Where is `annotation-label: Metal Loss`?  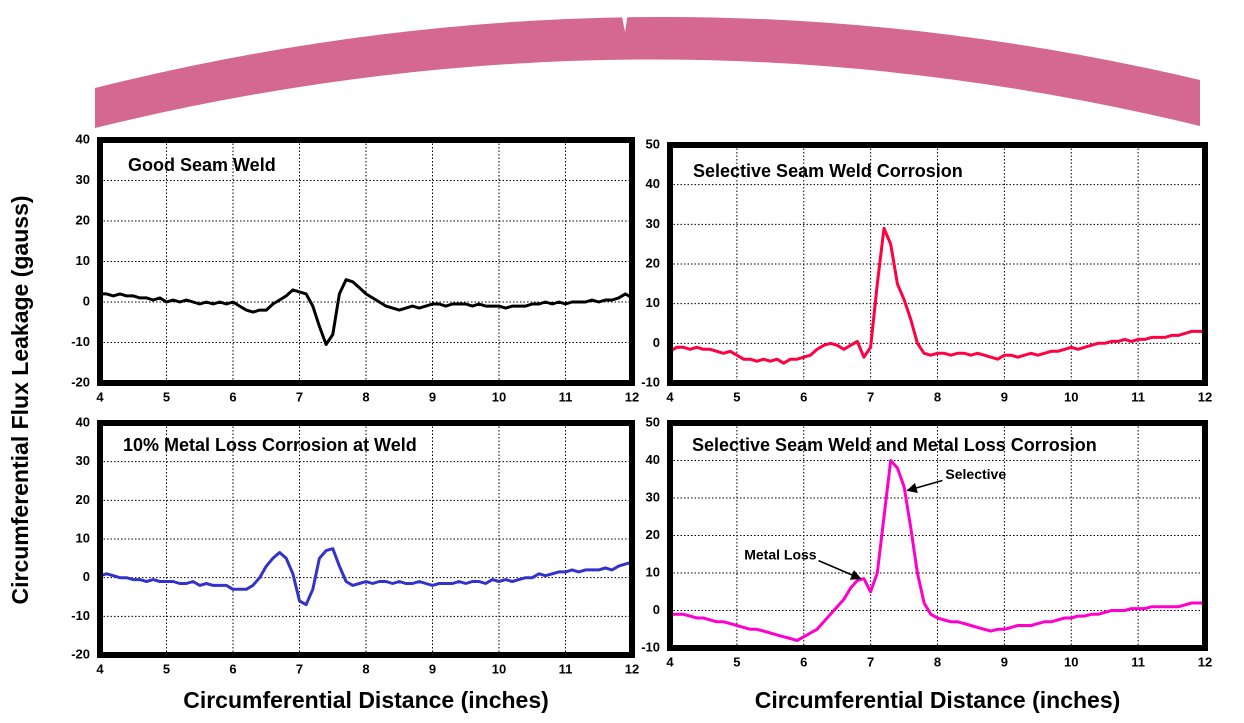 annotation-label: Metal Loss is located at coordinates (780, 554).